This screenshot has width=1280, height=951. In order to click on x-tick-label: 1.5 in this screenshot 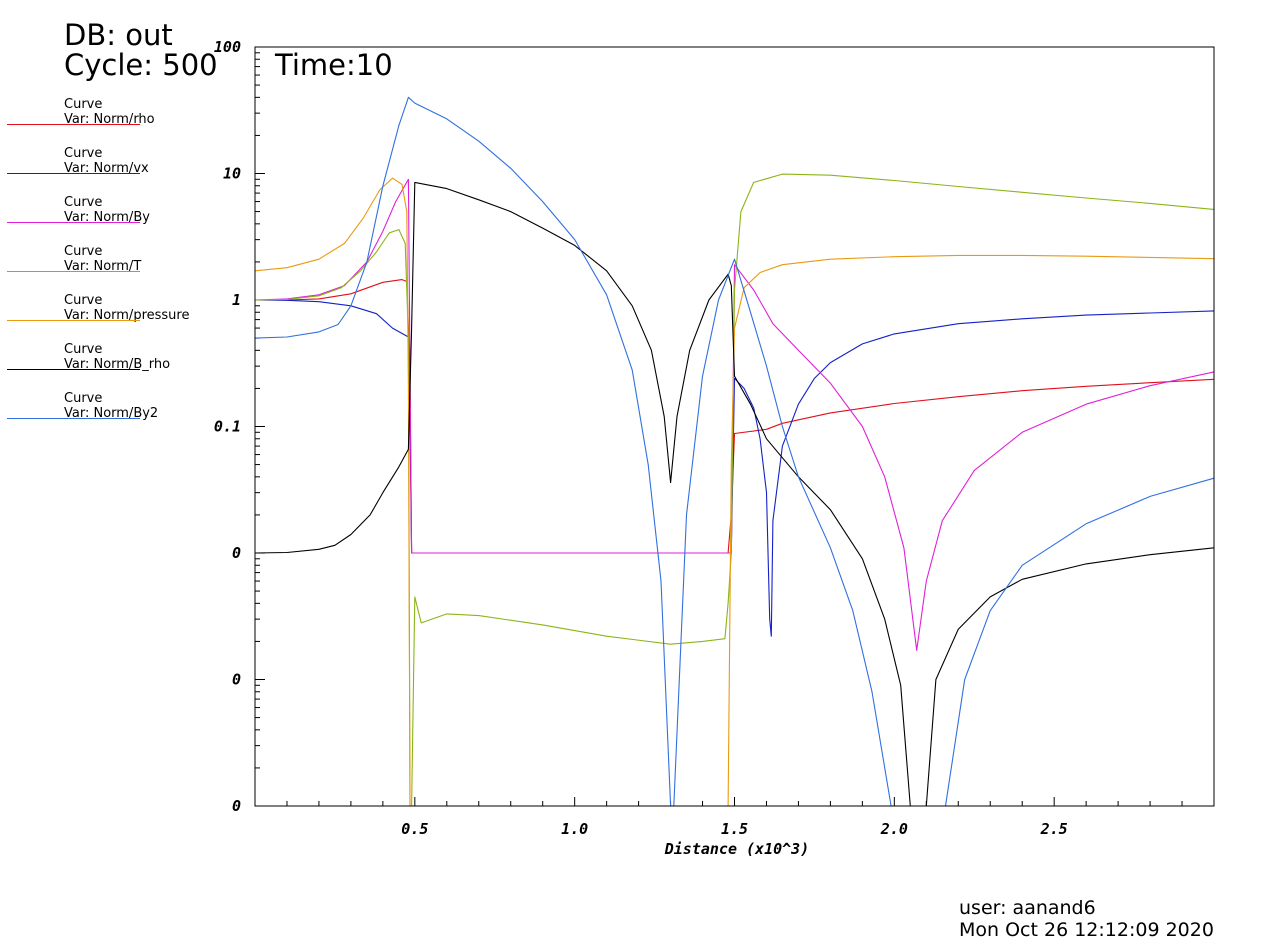, I will do `click(734, 829)`.